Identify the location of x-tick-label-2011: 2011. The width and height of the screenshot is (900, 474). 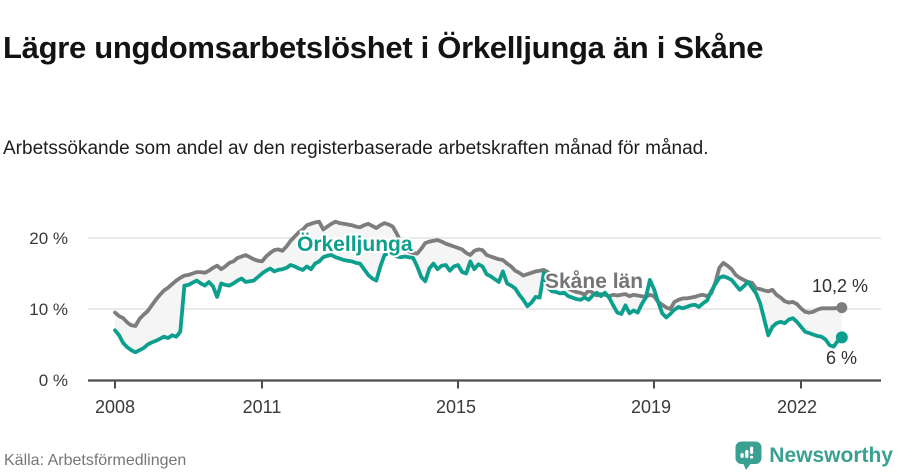
(262, 407).